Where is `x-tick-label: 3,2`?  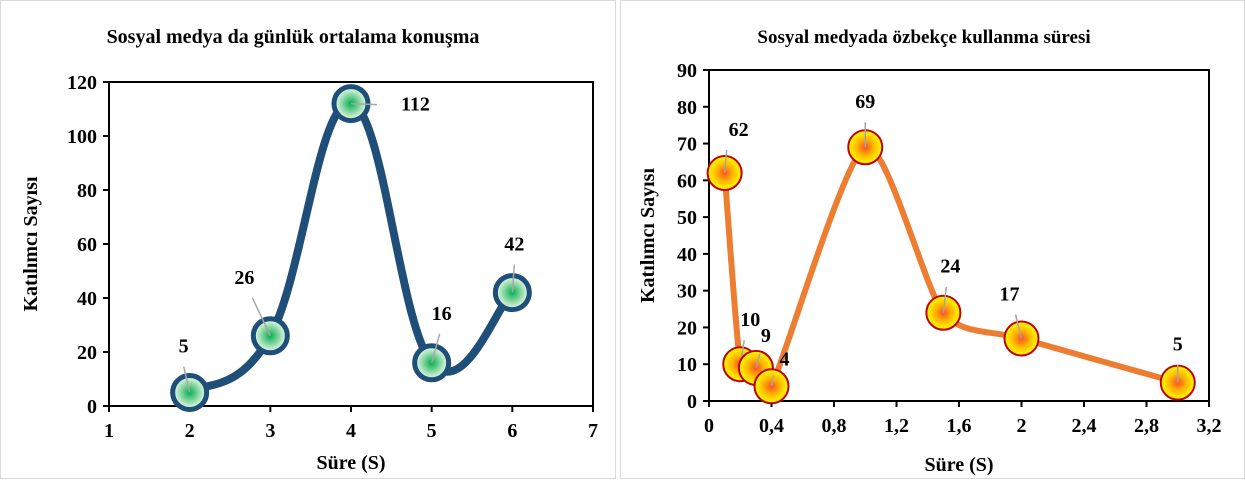 x-tick-label: 3,2 is located at coordinates (1209, 426).